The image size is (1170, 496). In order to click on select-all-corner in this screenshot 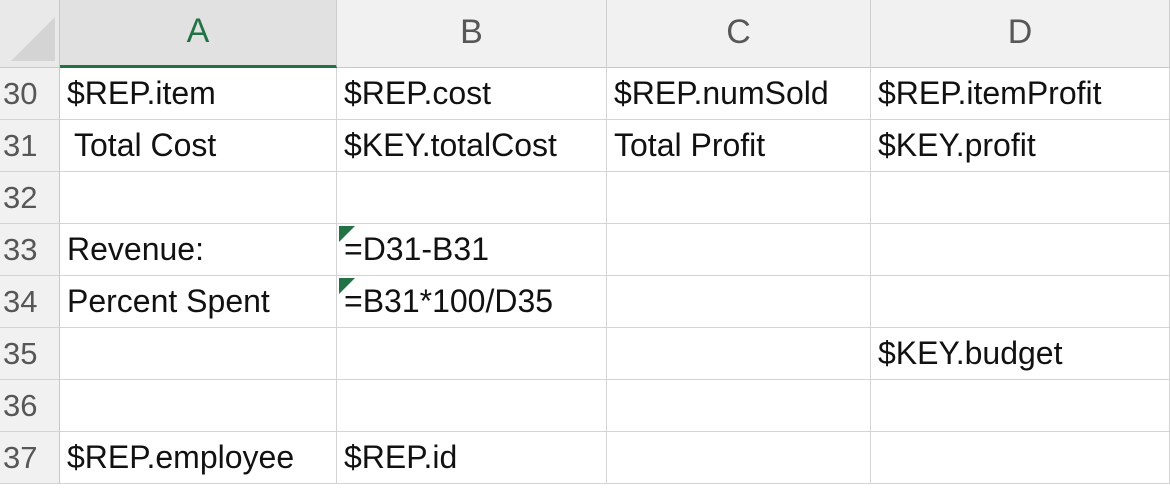, I will do `click(30, 34)`.